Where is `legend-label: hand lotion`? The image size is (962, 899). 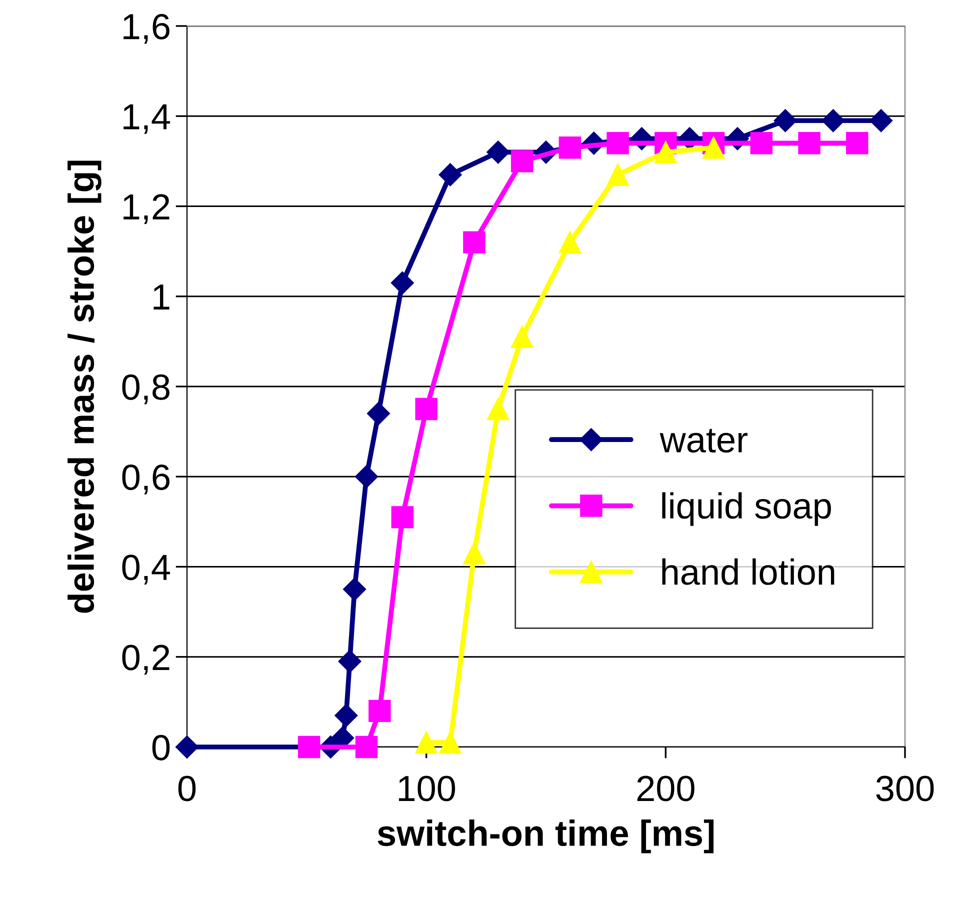 legend-label: hand lotion is located at coordinates (748, 571).